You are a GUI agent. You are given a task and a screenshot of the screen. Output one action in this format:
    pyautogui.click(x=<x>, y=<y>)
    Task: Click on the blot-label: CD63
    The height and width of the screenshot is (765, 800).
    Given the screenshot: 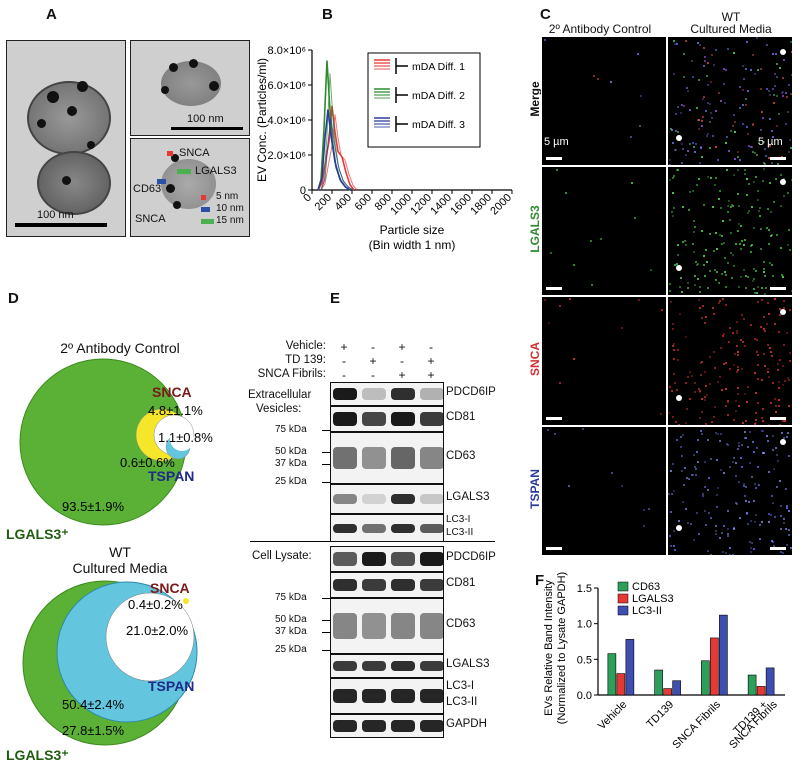 What is the action you would take?
    pyautogui.click(x=461, y=624)
    